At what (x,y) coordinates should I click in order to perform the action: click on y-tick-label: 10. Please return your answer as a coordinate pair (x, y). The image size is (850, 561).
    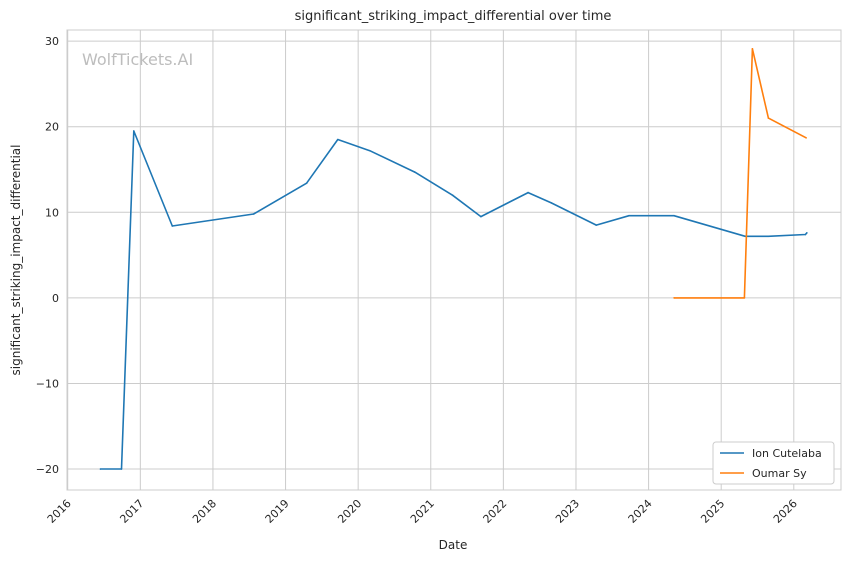
    Looking at the image, I should click on (52, 212).